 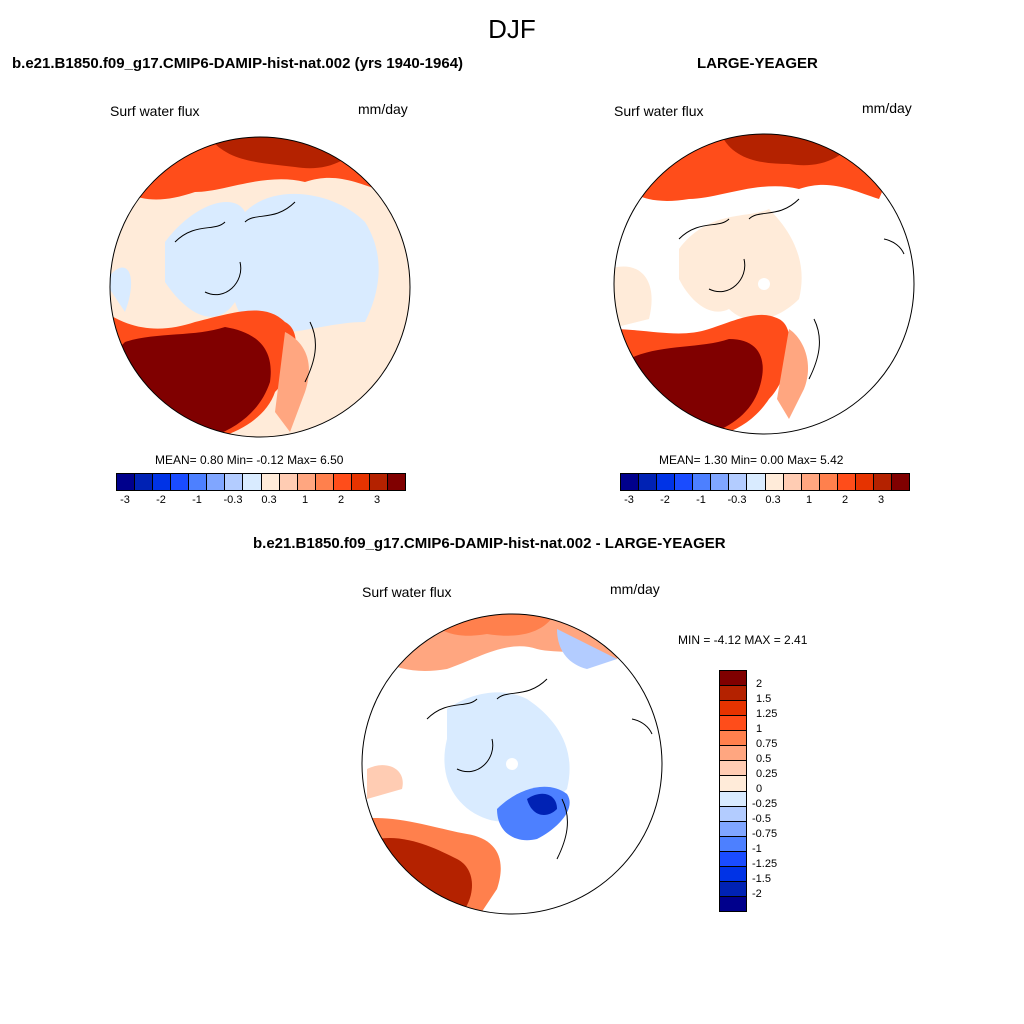 What do you see at coordinates (759, 789) in the screenshot?
I see `colorbar-tick-label: 0` at bounding box center [759, 789].